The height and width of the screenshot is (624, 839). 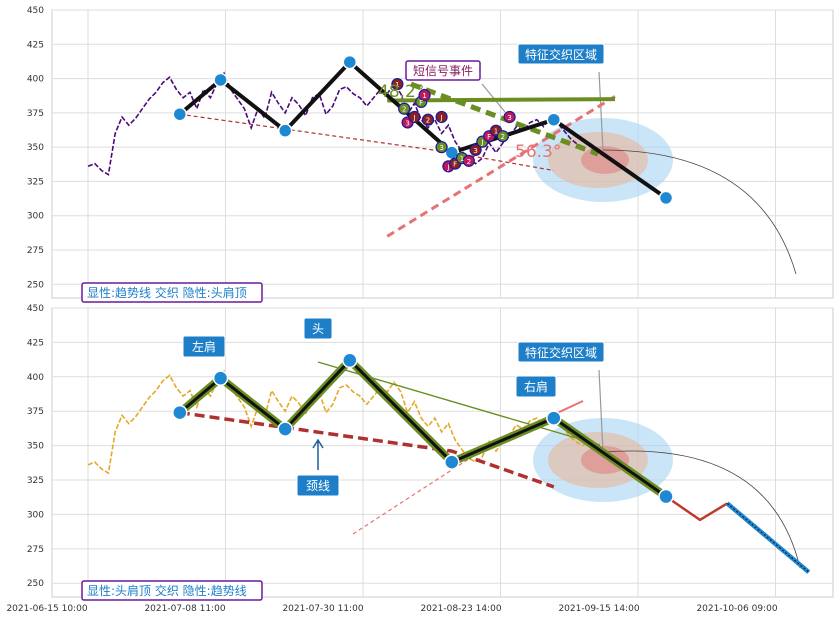 What do you see at coordinates (35, 412) in the screenshot?
I see `bottom-y-tick-label: 375` at bounding box center [35, 412].